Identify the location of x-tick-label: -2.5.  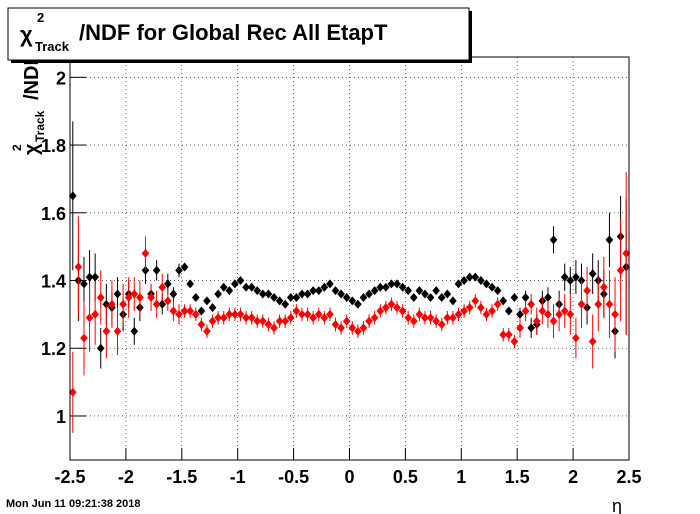
(69, 477).